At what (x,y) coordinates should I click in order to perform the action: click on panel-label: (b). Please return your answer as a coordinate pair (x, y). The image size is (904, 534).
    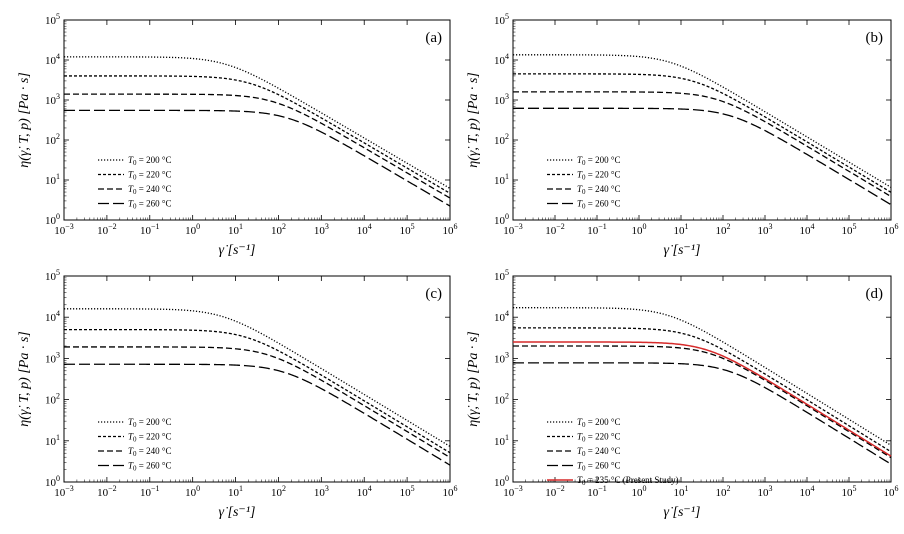
    Looking at the image, I should click on (875, 38).